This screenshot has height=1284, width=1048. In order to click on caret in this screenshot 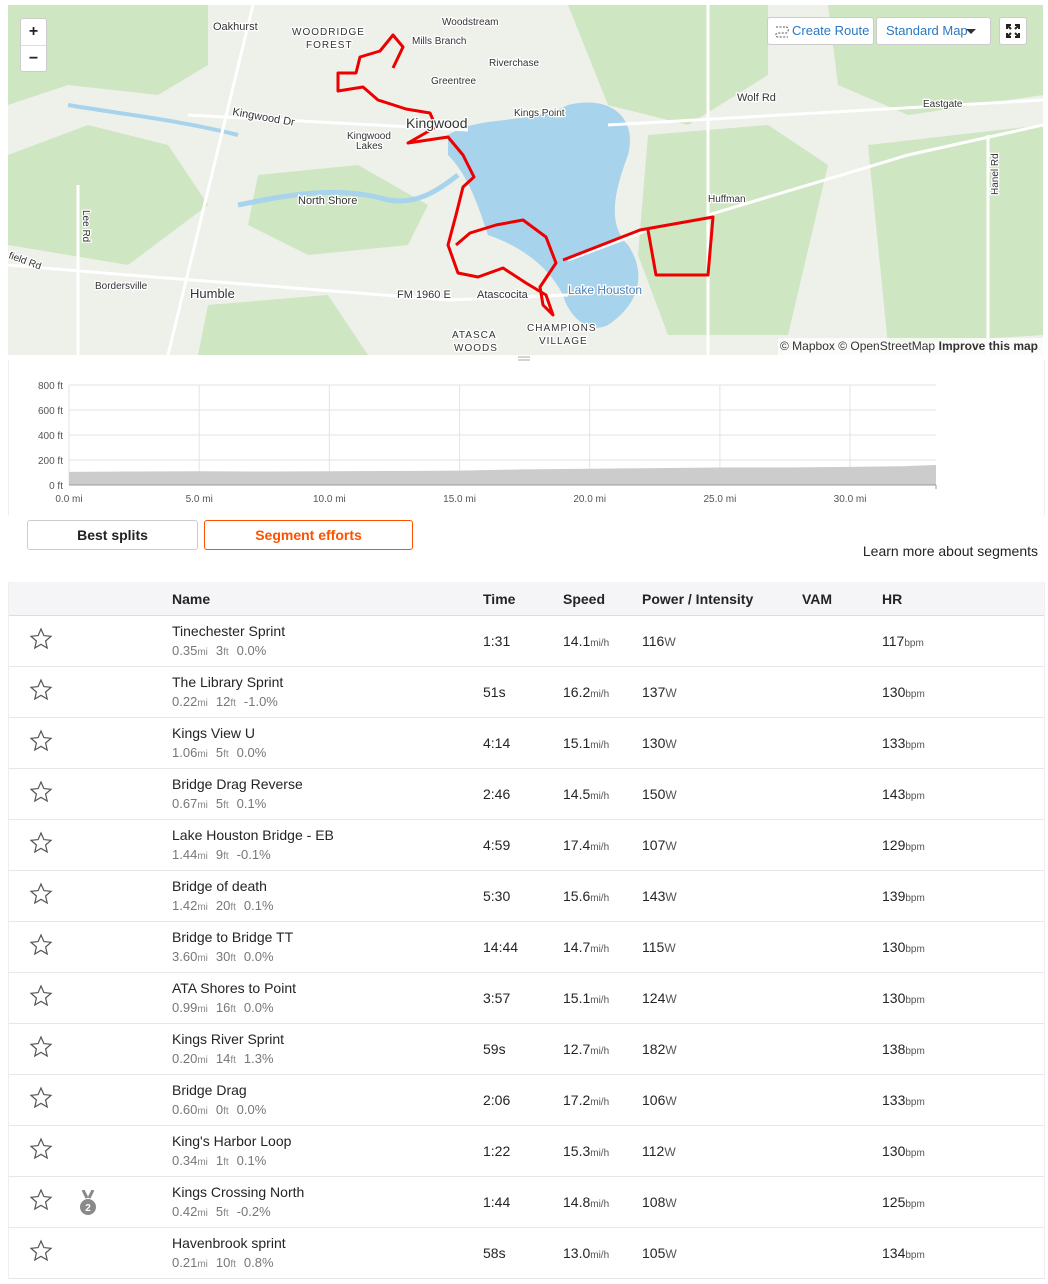, I will do `click(971, 31)`.